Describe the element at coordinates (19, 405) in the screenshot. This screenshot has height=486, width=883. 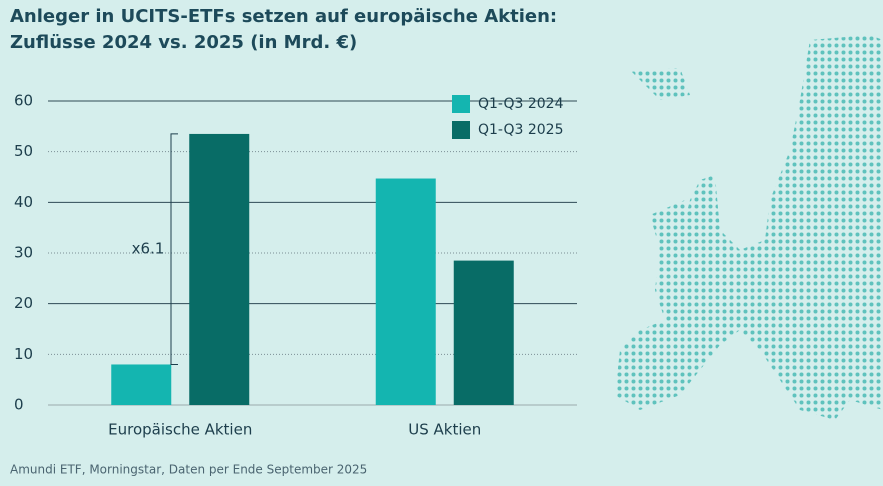
I see `y-tick-label: 0` at that location.